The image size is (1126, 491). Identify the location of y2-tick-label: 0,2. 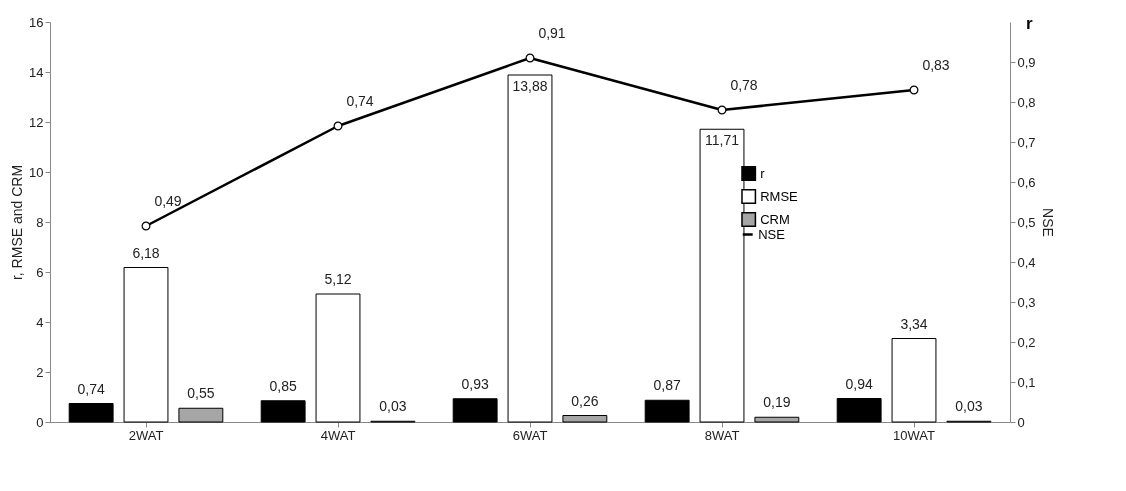
(1026, 342).